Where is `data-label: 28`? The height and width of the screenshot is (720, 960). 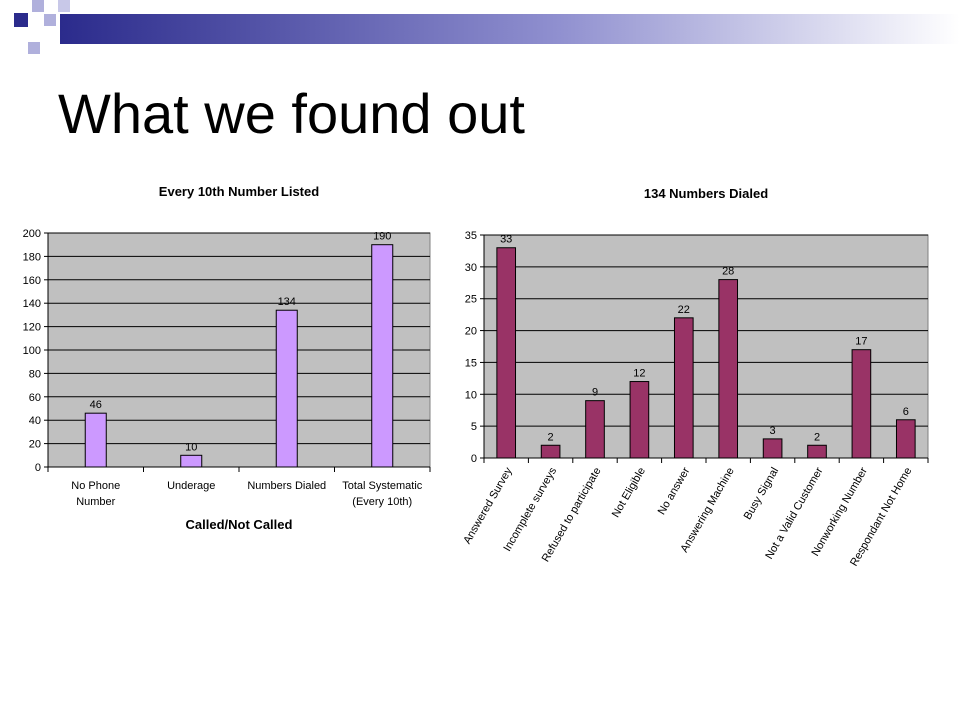 data-label: 28 is located at coordinates (728, 272).